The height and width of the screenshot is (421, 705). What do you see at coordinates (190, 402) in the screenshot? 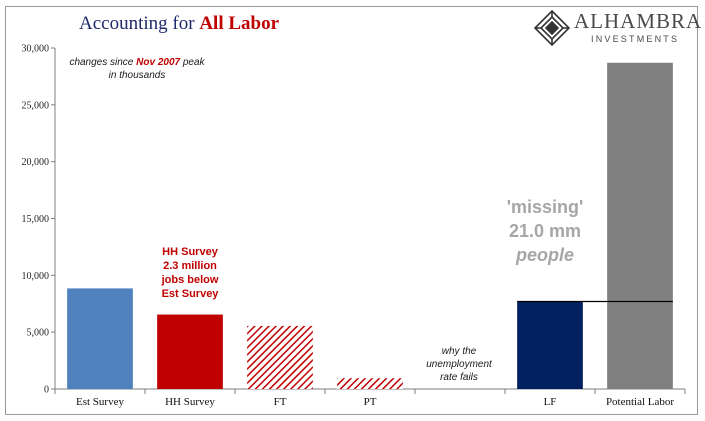
I see `x-tick-label: HH Survey` at bounding box center [190, 402].